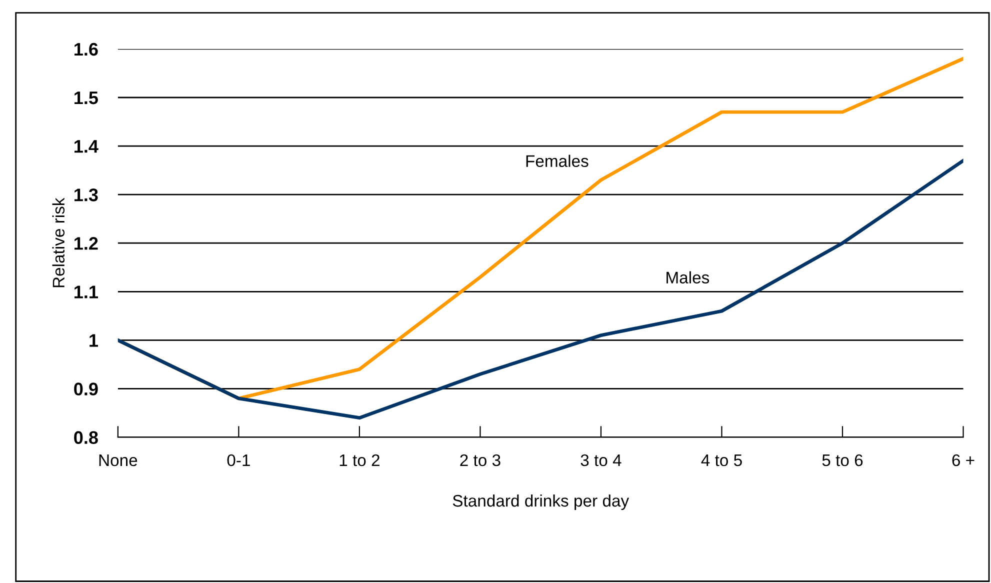 The width and height of the screenshot is (991, 583). What do you see at coordinates (238, 460) in the screenshot?
I see `x-tick-label: 0-1` at bounding box center [238, 460].